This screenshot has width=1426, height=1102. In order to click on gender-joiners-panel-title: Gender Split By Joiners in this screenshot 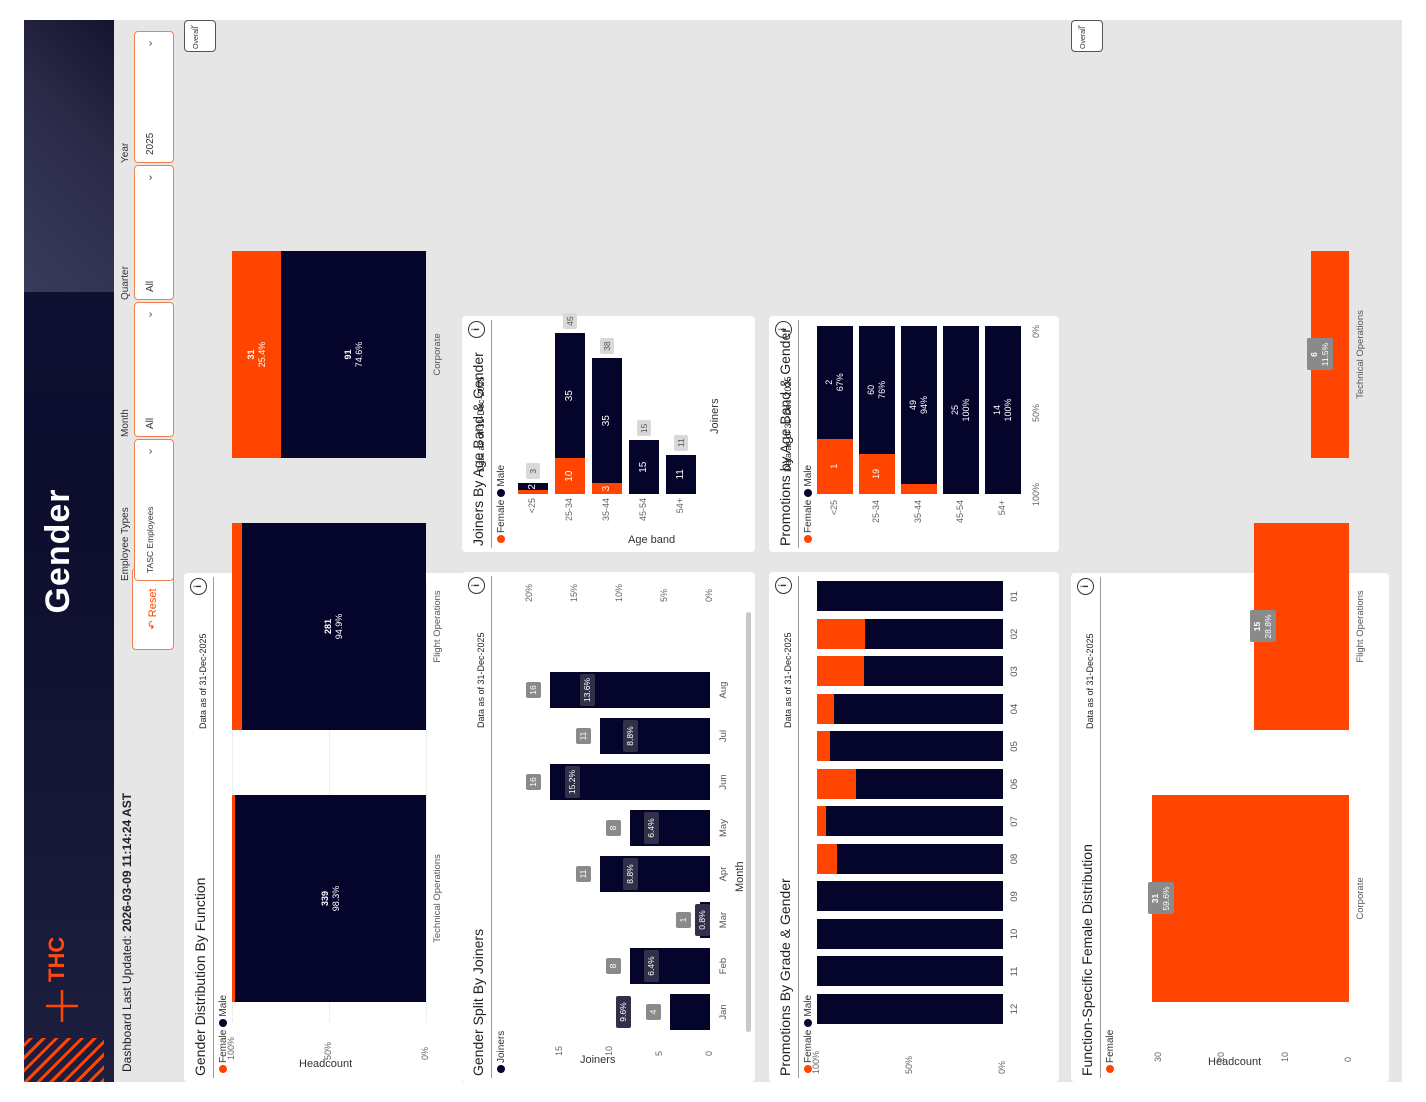, I will do `click(478, 1002)`.